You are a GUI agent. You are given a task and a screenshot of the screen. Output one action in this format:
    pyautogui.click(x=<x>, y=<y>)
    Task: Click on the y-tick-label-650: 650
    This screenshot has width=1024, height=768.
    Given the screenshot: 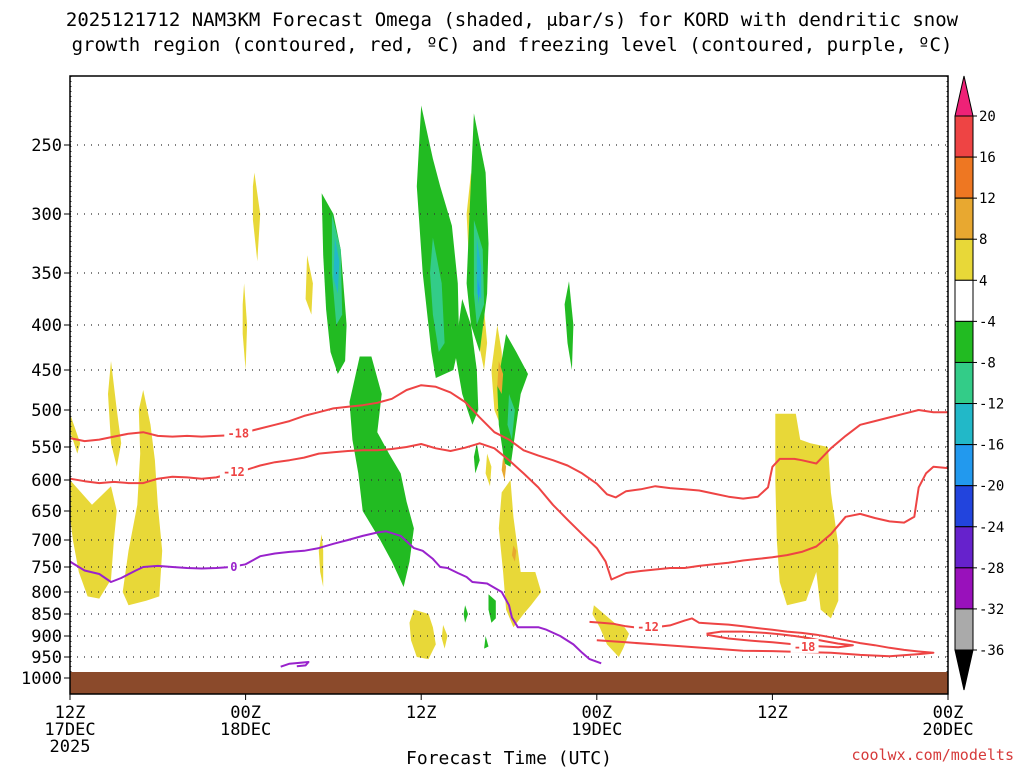 What is the action you would take?
    pyautogui.click(x=46, y=512)
    